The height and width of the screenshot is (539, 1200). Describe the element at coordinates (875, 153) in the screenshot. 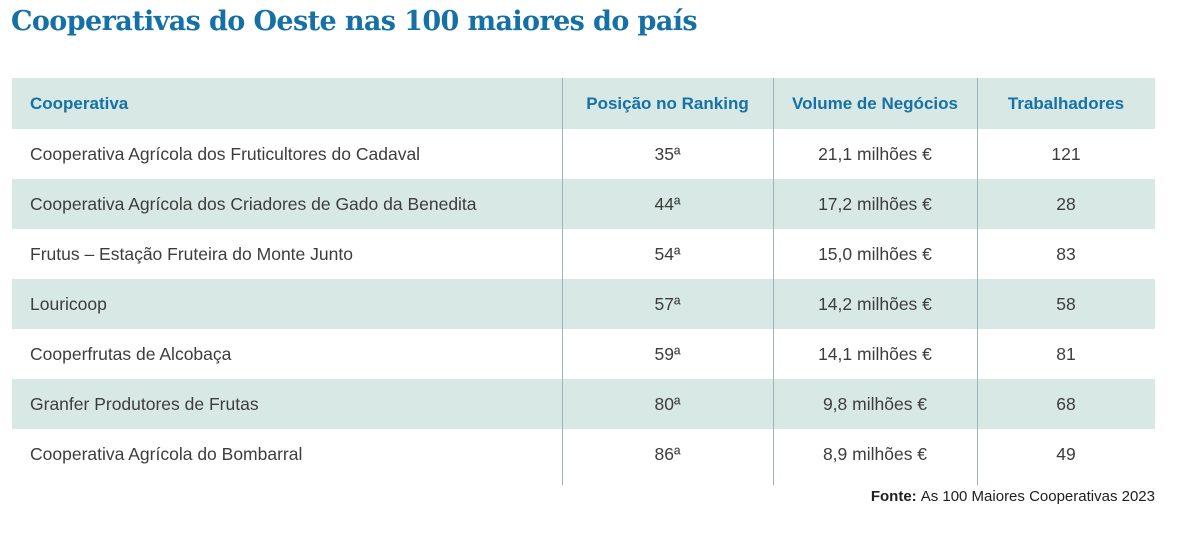

I see `cell-volume: 21,1 milhões €` at that location.